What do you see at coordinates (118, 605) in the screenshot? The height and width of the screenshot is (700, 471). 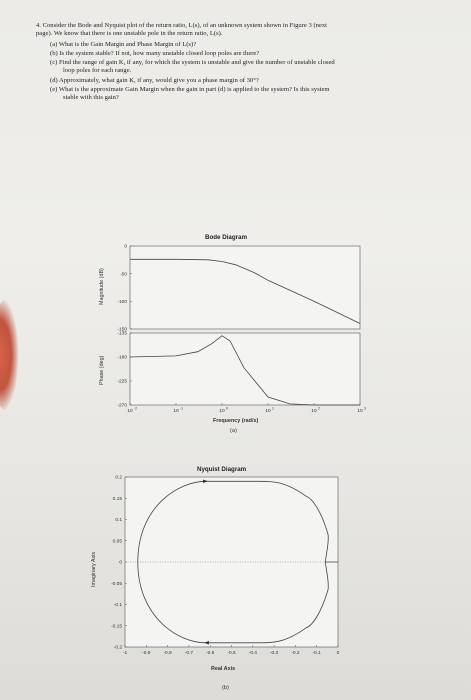 I see `nyquist-y-tick-label: -0.1` at bounding box center [118, 605].